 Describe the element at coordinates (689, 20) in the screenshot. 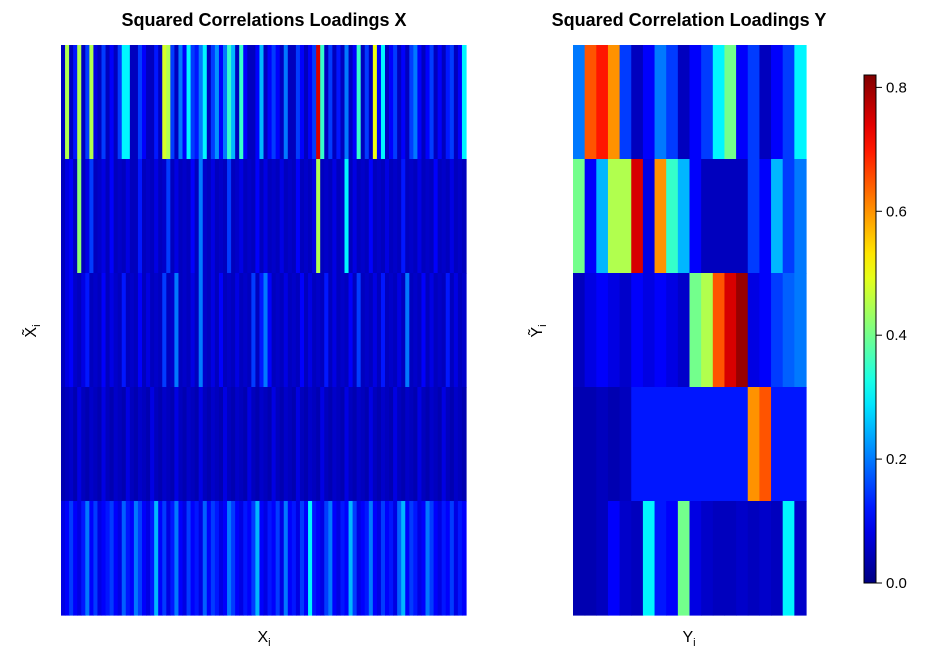

I see `right-chart-title: Squared Correlation Loadings Y` at that location.